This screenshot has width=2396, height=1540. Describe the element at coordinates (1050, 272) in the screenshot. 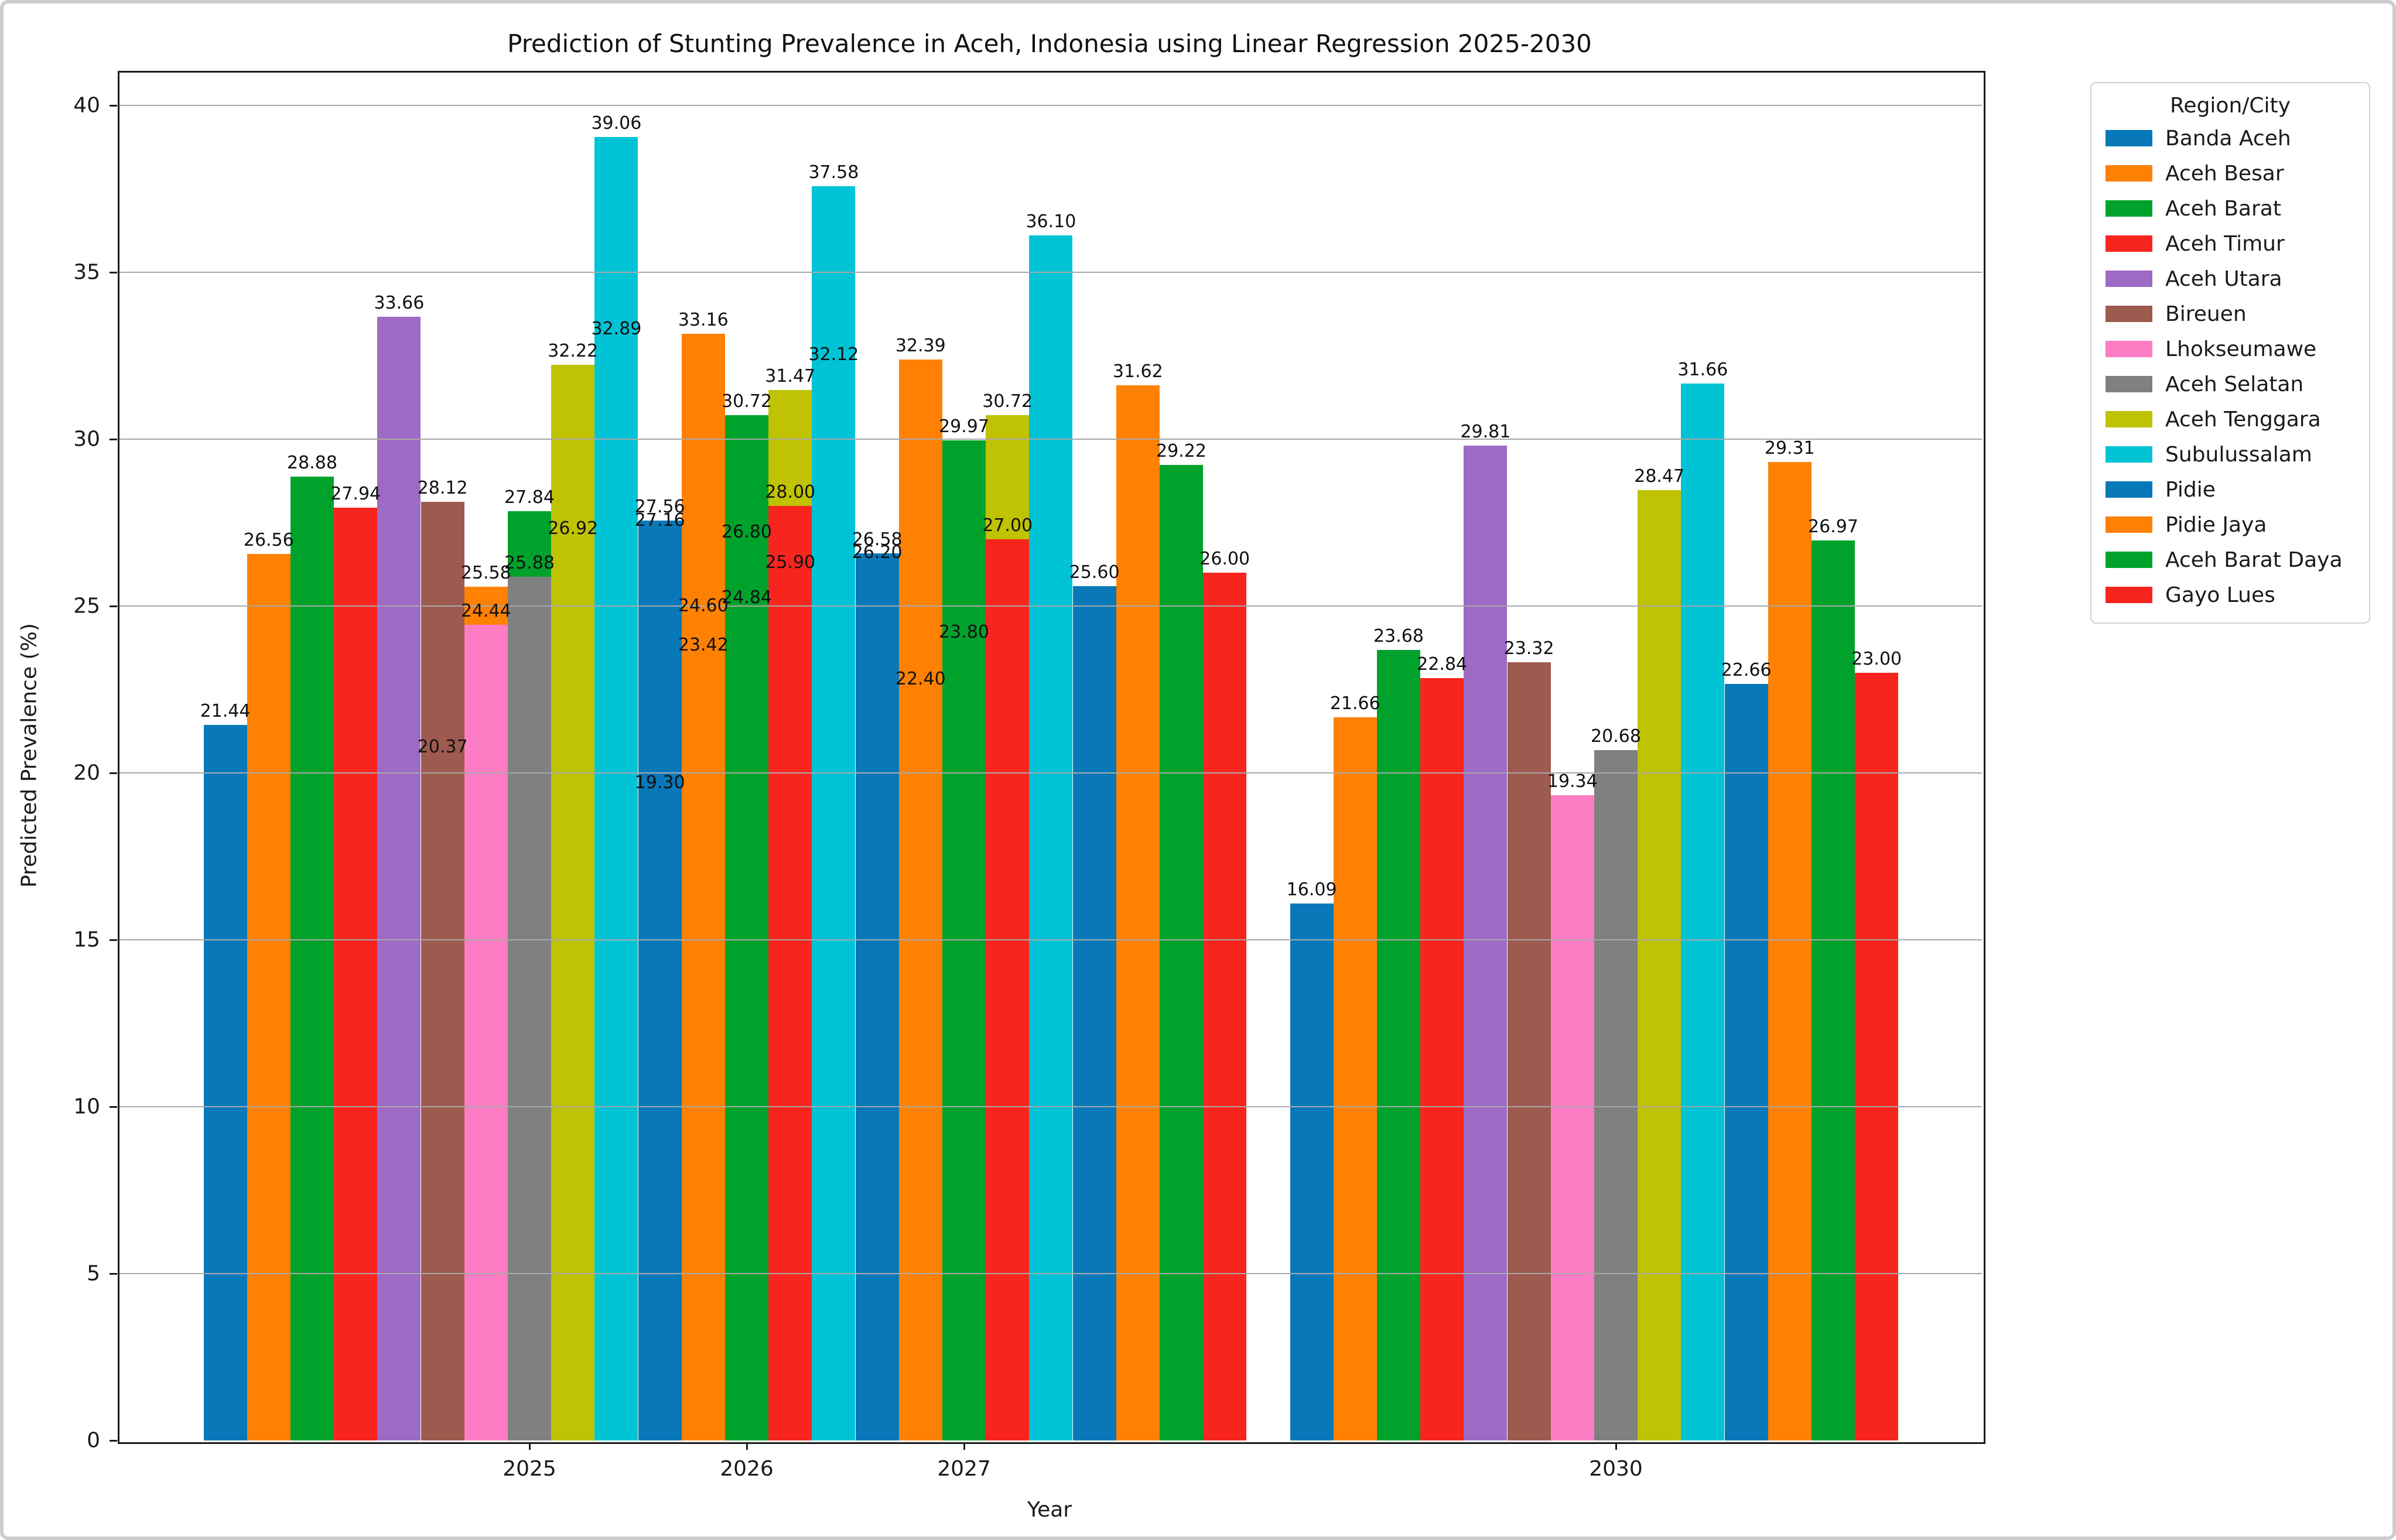

I see `gridline-y35` at that location.